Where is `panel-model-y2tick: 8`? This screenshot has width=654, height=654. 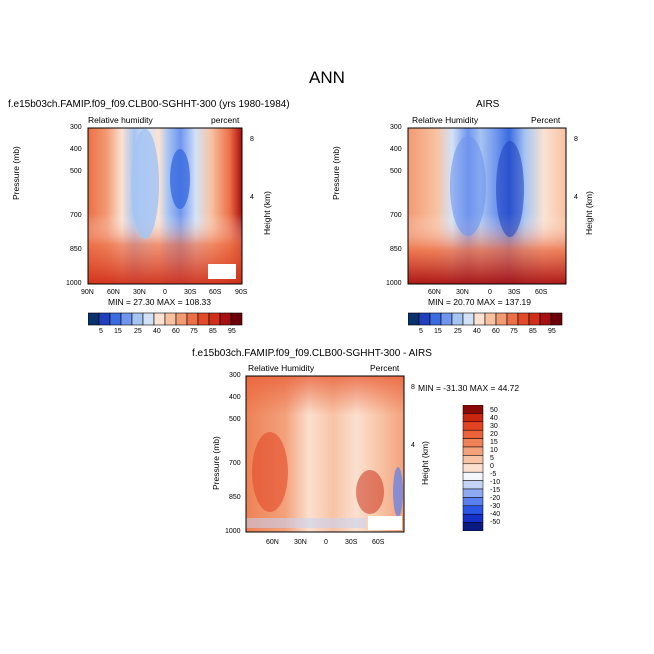
panel-model-y2tick: 8 is located at coordinates (252, 139).